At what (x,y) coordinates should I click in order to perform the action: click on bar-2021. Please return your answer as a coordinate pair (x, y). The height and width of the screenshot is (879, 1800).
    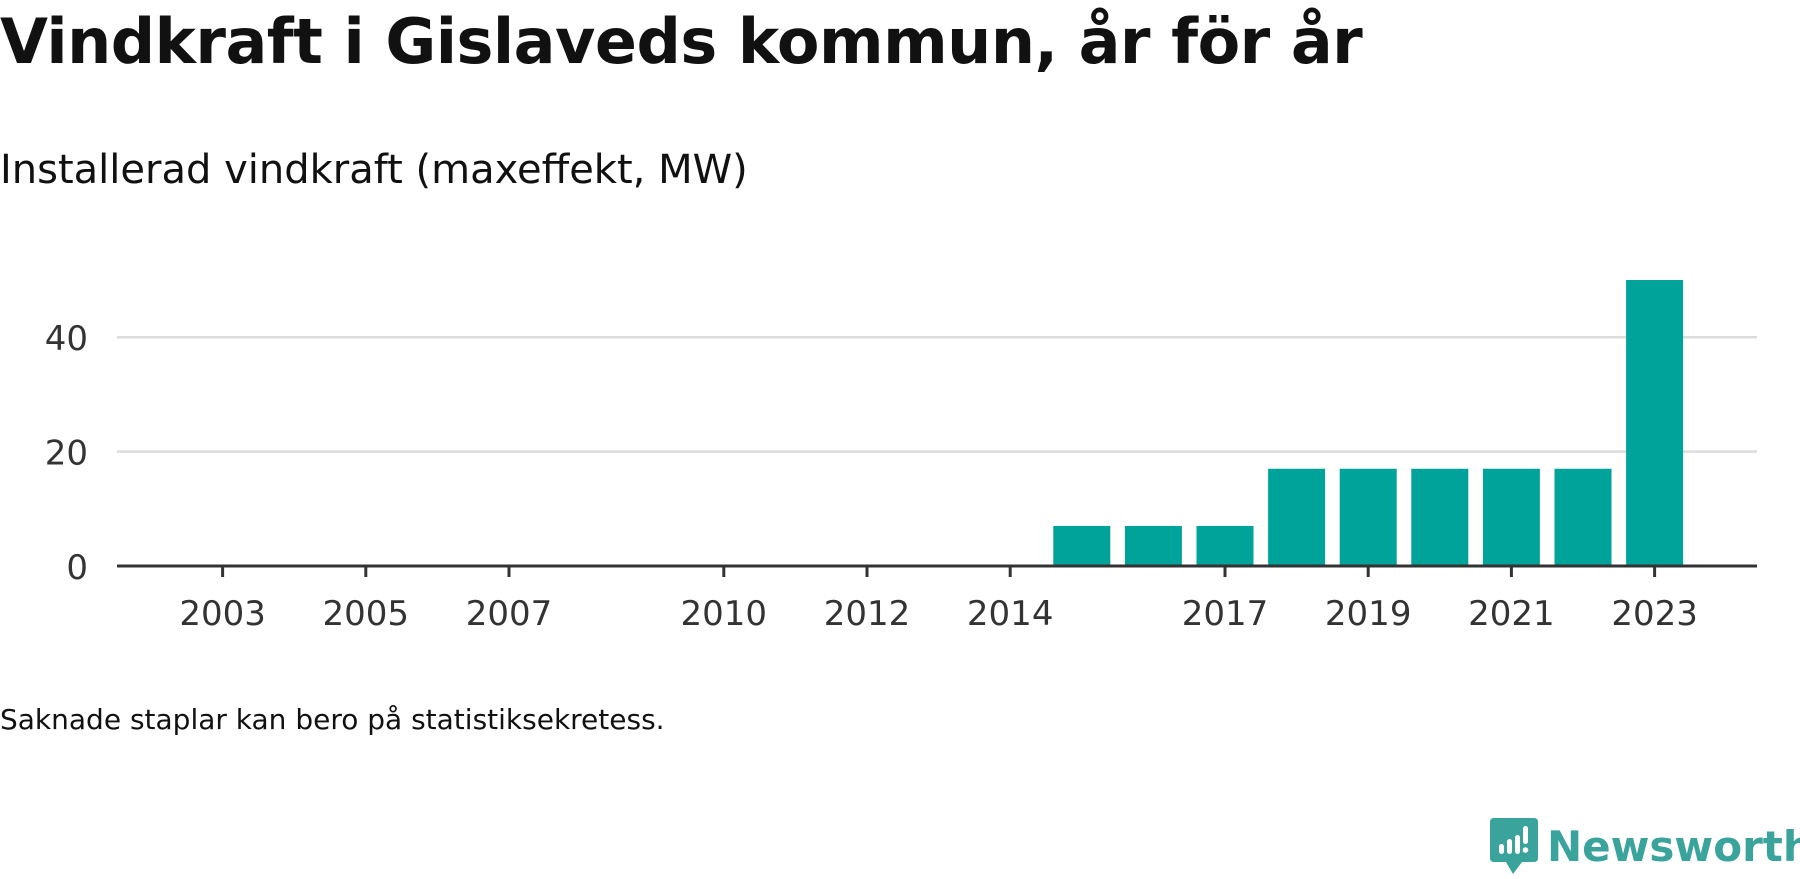
    Looking at the image, I should click on (1511, 517).